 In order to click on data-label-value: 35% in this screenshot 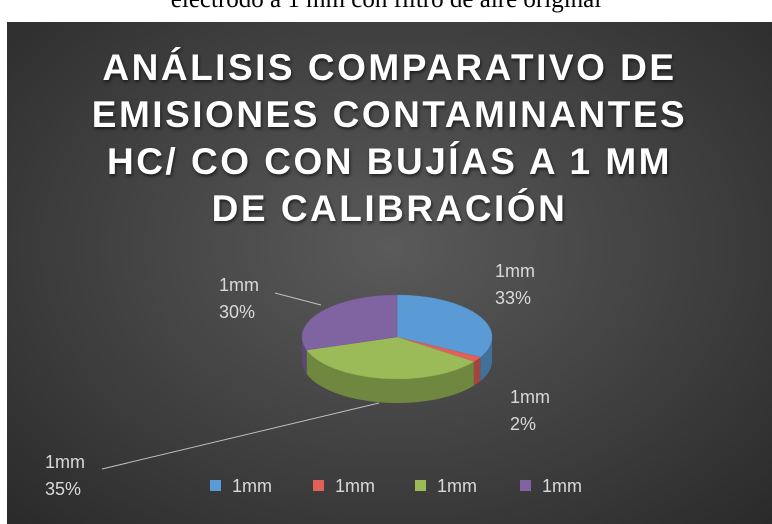, I will do `click(63, 489)`.